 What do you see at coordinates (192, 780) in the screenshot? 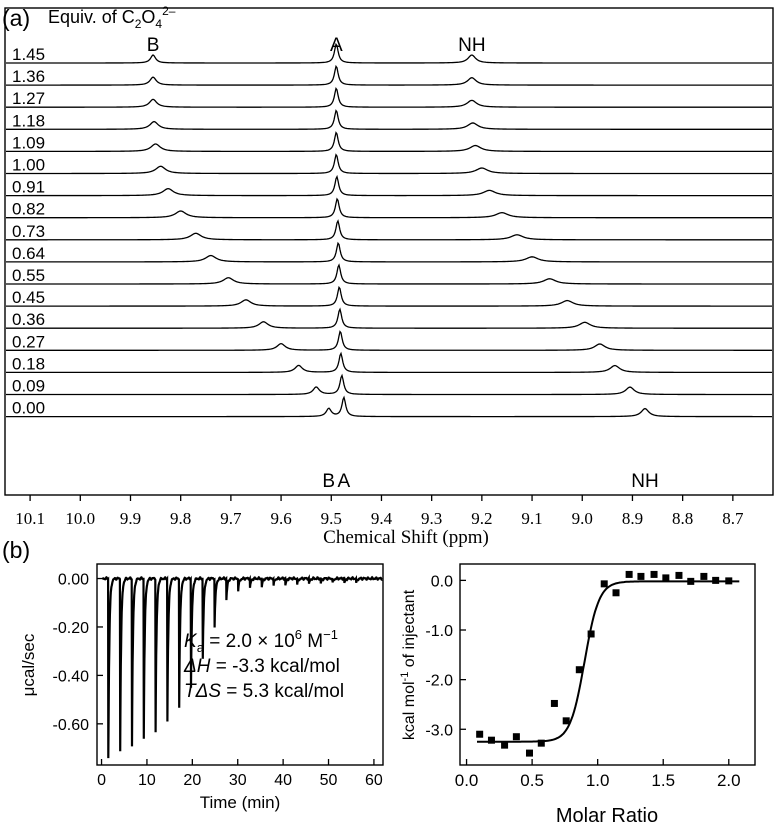
I see `x-tick-label: 20` at bounding box center [192, 780].